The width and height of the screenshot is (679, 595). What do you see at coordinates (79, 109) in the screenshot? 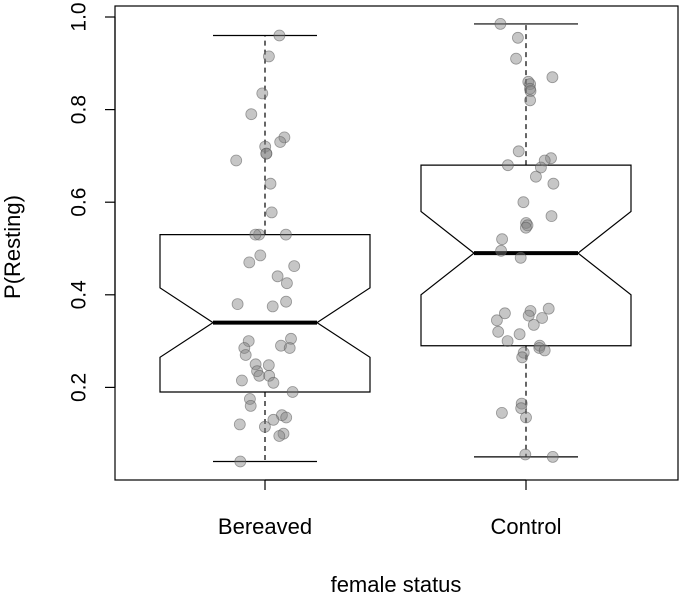
I see `y-tick-label: 0.8` at bounding box center [79, 109].